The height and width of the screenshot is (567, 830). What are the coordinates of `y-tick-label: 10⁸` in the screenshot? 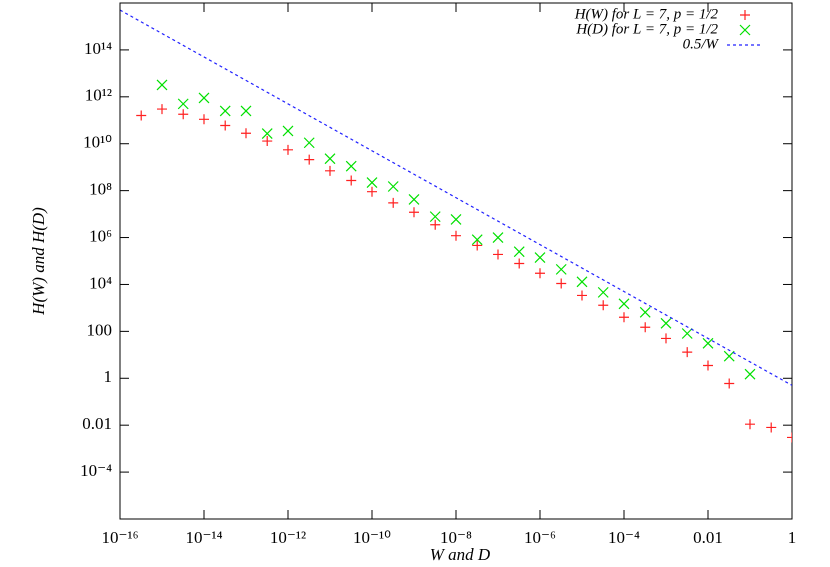 It's located at (100, 189).